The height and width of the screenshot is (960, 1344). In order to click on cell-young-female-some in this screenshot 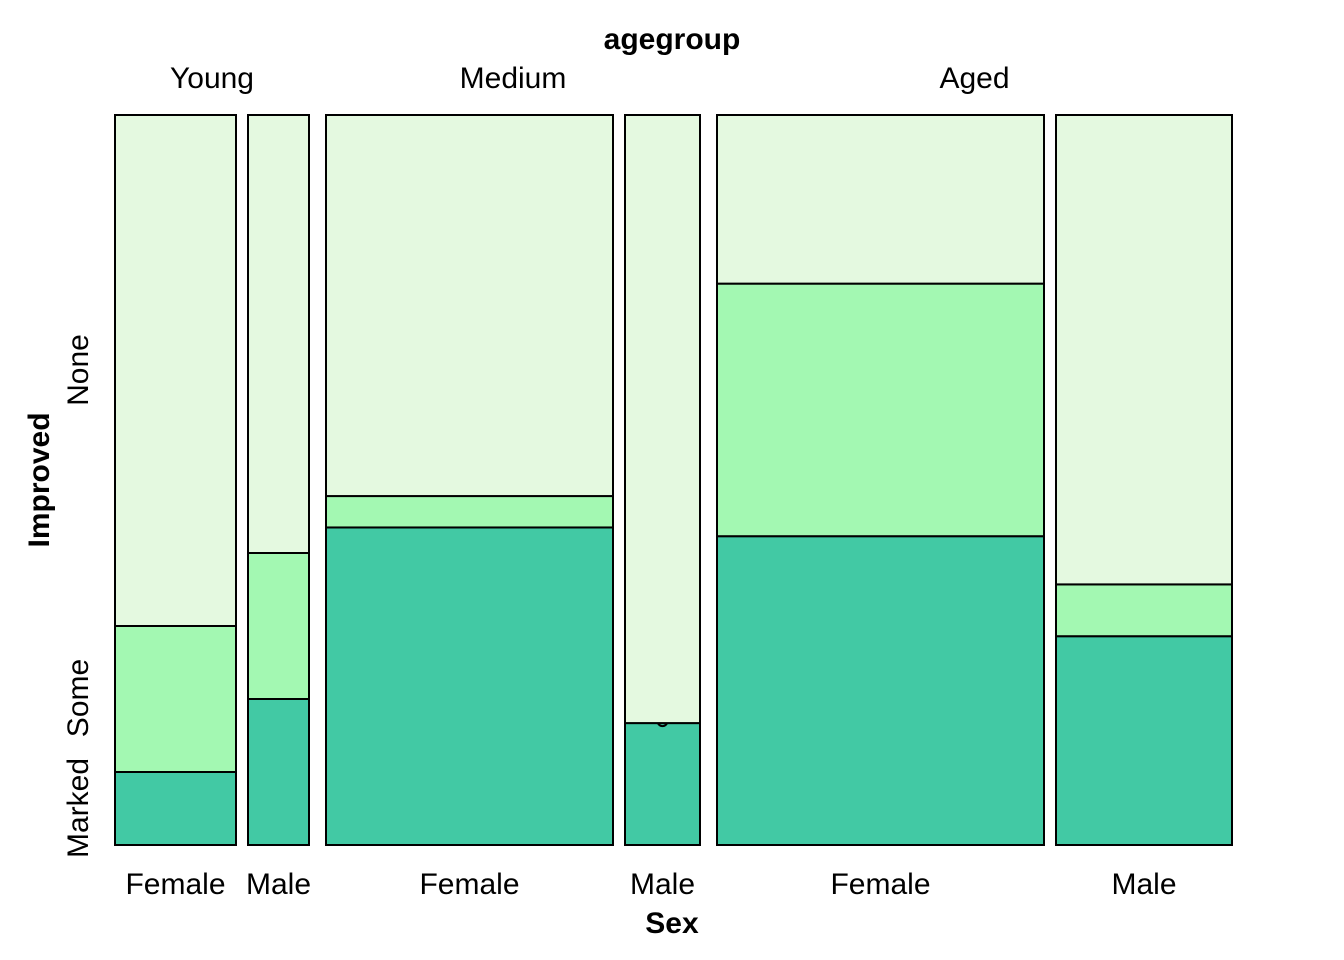, I will do `click(175, 699)`.